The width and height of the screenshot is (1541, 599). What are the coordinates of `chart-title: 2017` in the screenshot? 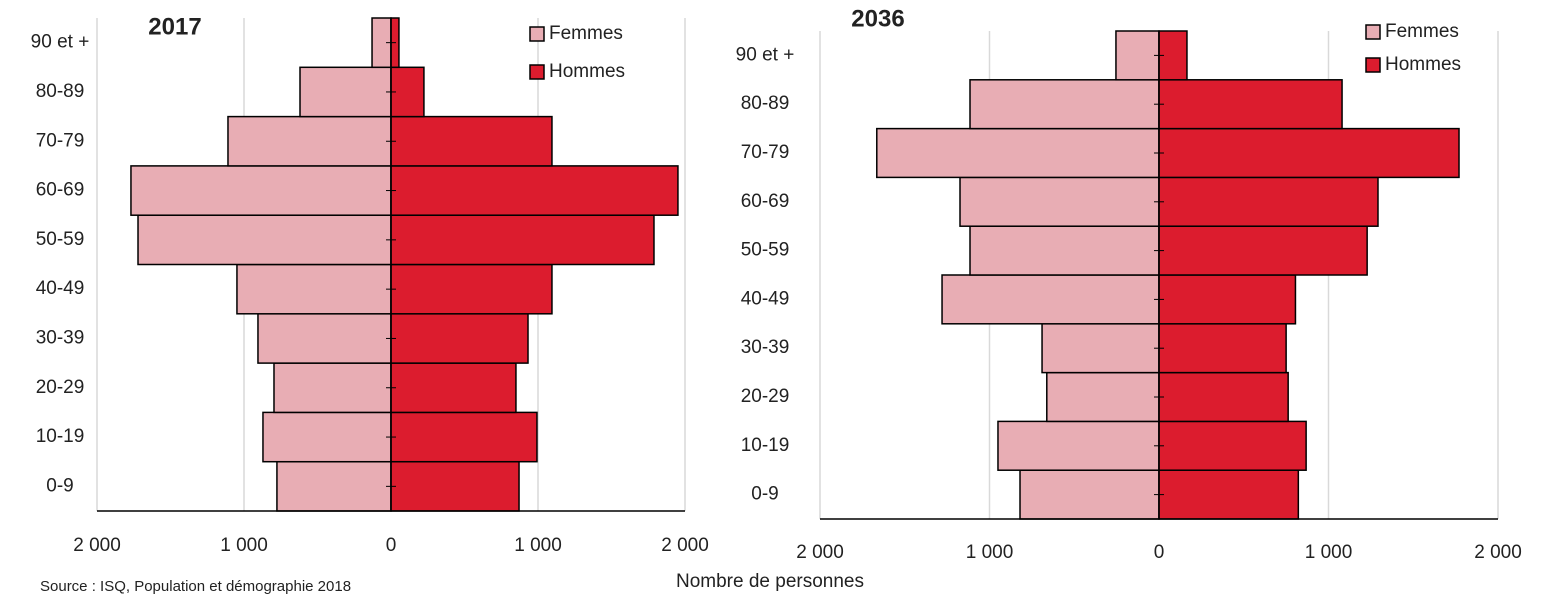 It's located at (174, 26).